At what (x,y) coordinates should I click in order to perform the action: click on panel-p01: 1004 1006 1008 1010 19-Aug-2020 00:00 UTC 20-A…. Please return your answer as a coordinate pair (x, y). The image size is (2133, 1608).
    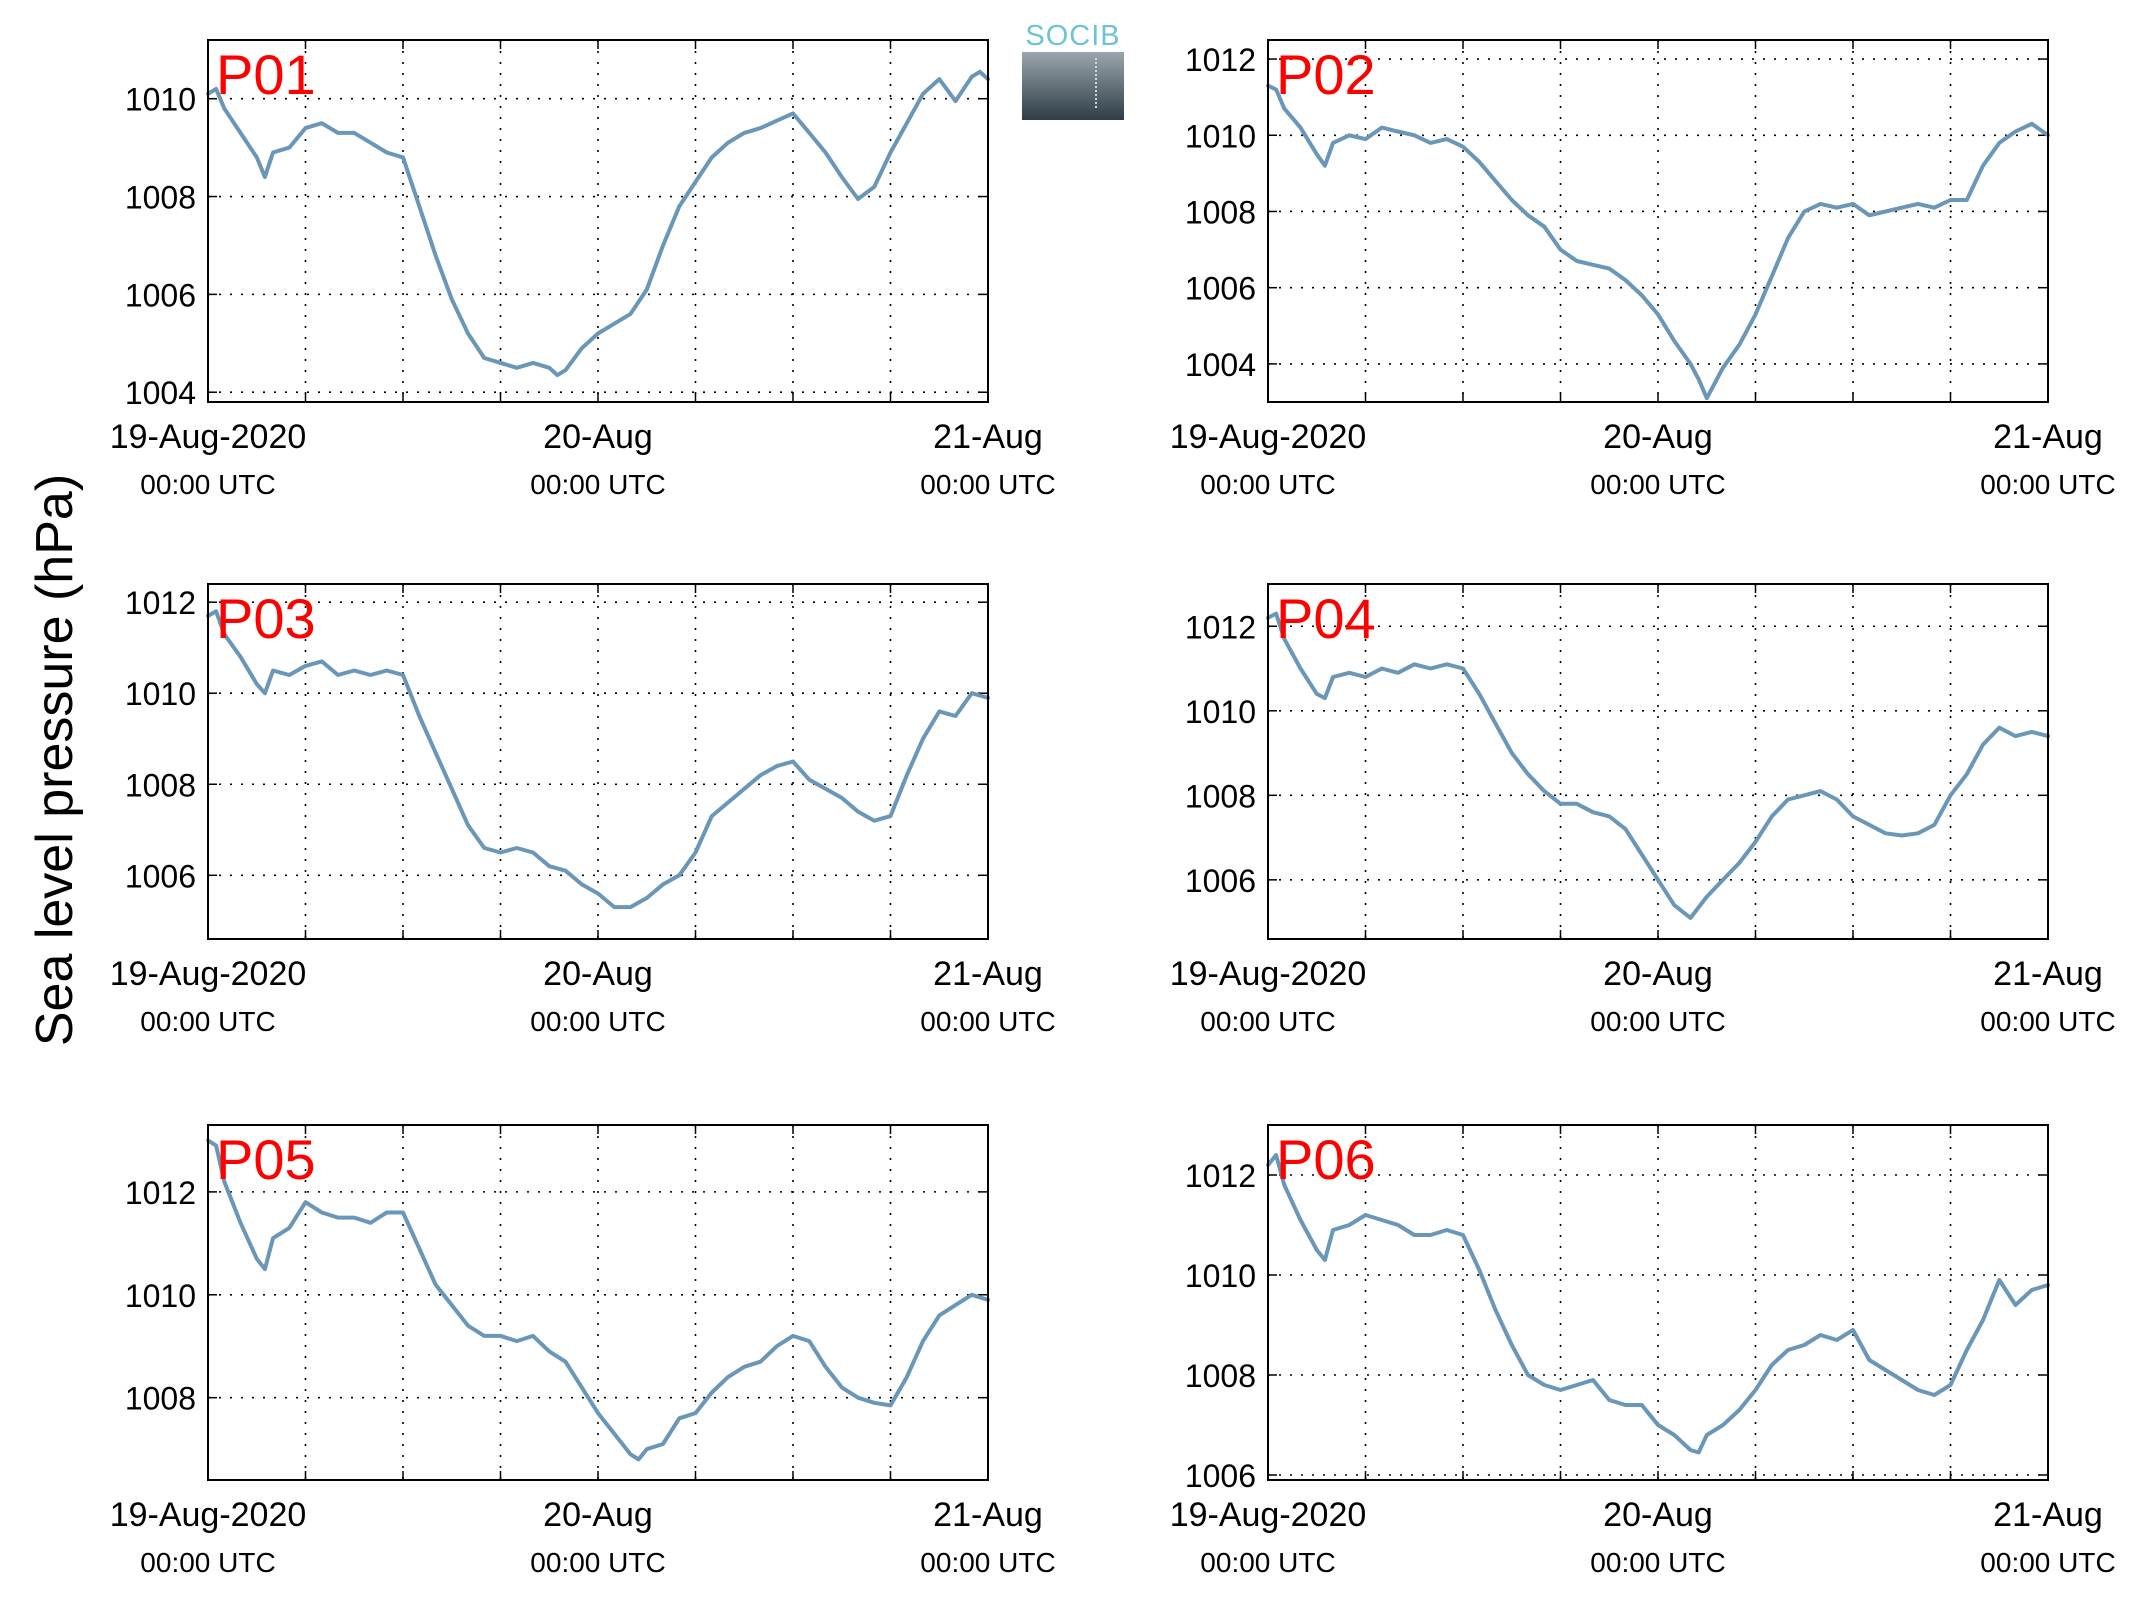
    Looking at the image, I should click on (583, 269).